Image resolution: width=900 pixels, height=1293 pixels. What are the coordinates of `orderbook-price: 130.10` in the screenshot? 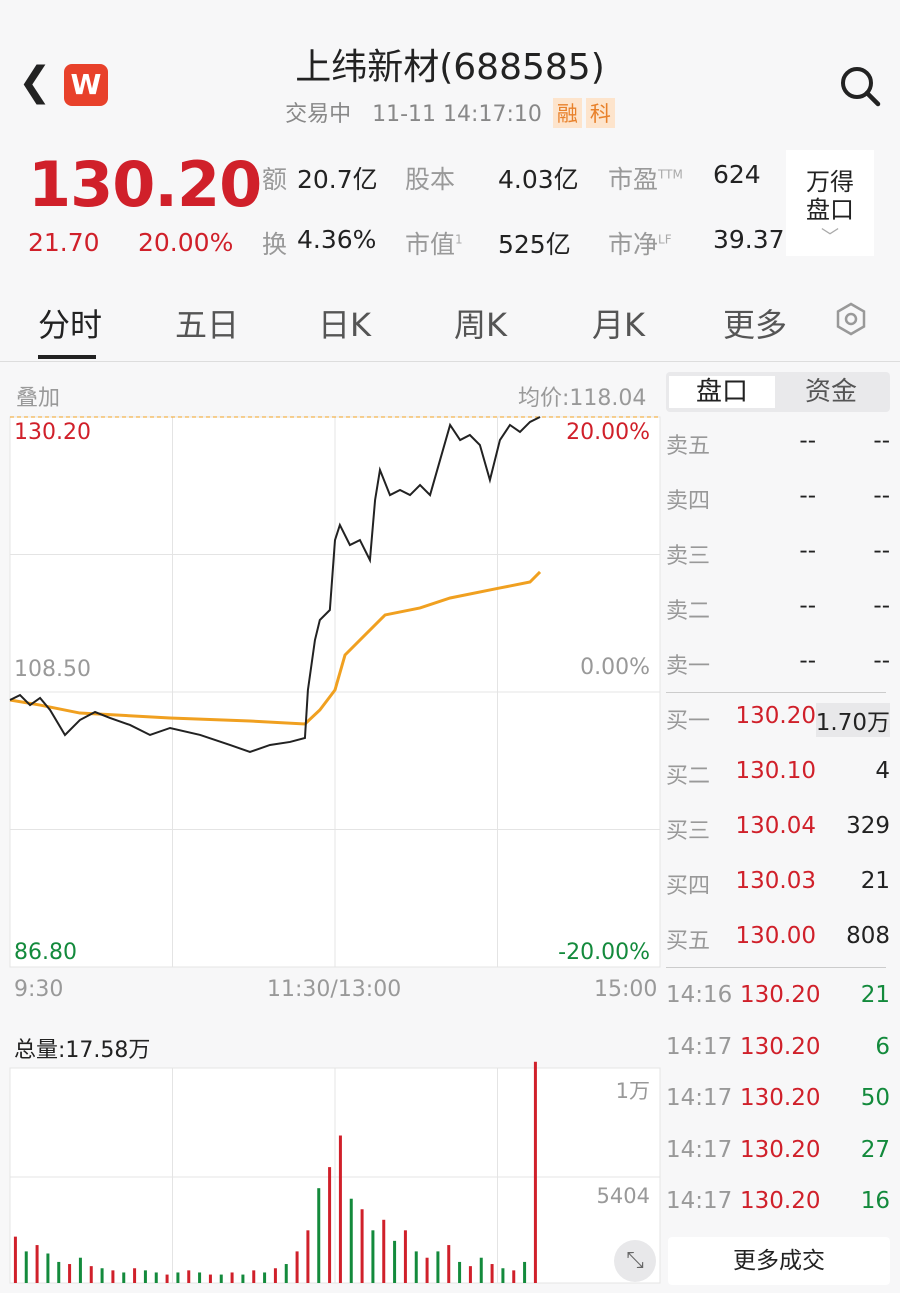 It's located at (775, 771).